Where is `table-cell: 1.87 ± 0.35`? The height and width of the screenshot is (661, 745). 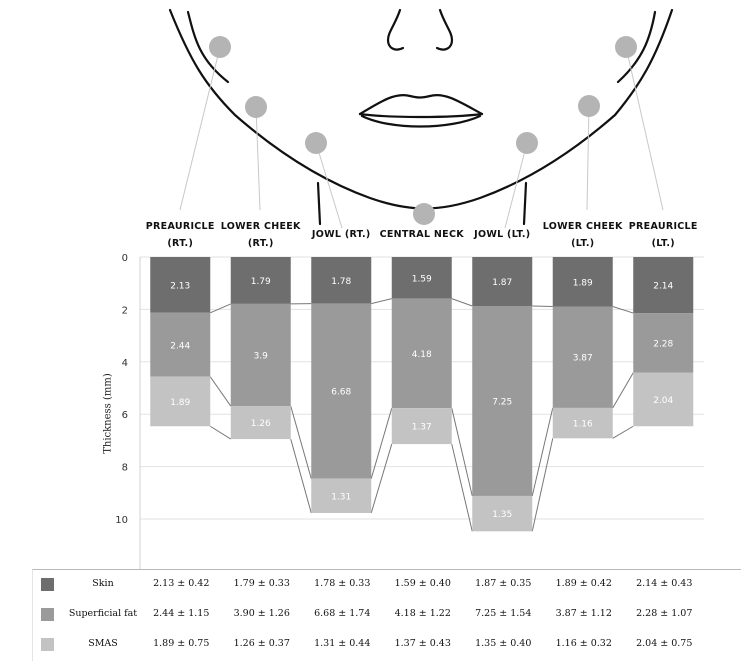 table-cell: 1.87 ± 0.35 is located at coordinates (503, 583).